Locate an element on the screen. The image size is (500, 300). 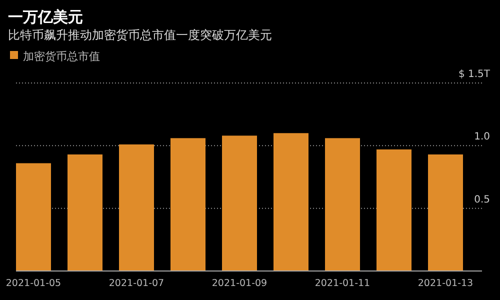
y-tick-label: 0.5 is located at coordinates (482, 200).